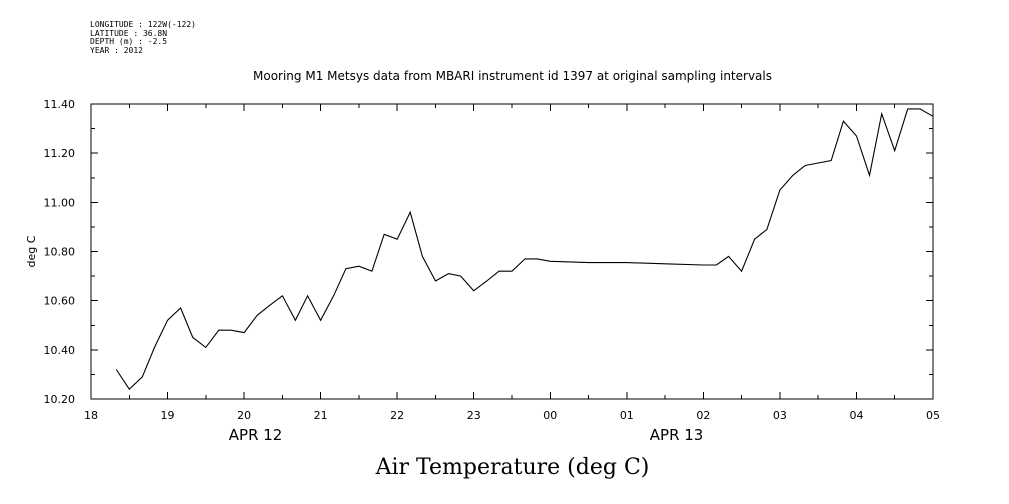  I want to click on y-tick-label: 10.60, so click(60, 301).